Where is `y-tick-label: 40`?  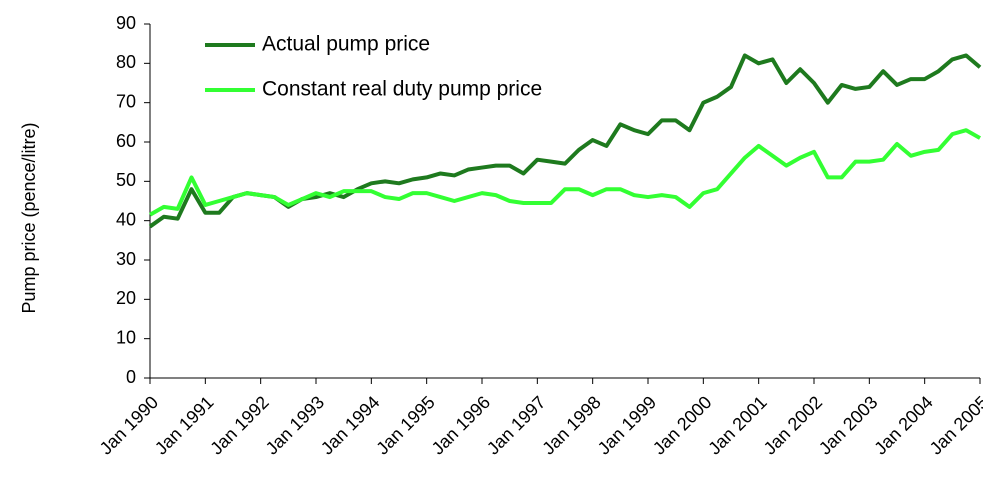
y-tick-label: 40 is located at coordinates (126, 219).